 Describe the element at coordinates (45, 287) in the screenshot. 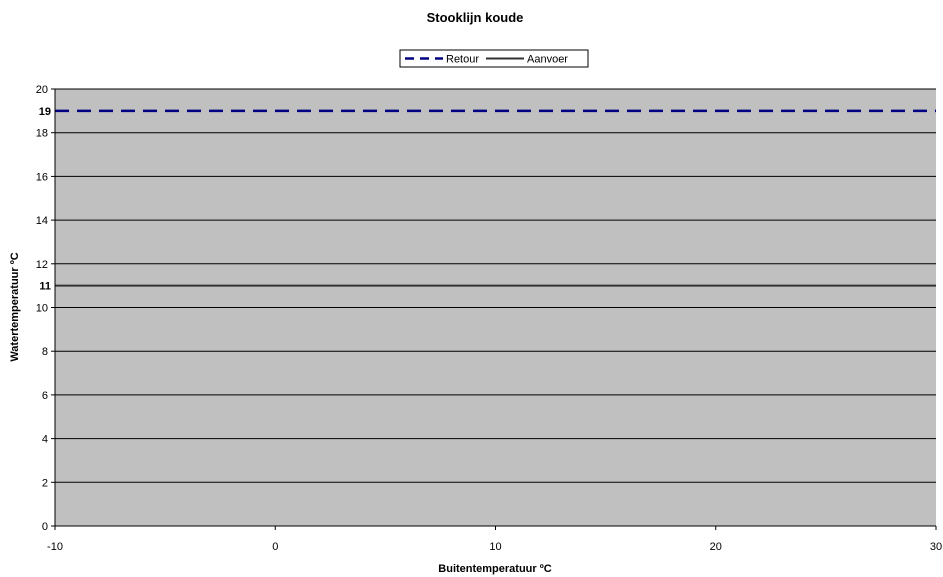

I see `series-value-label: 11` at that location.